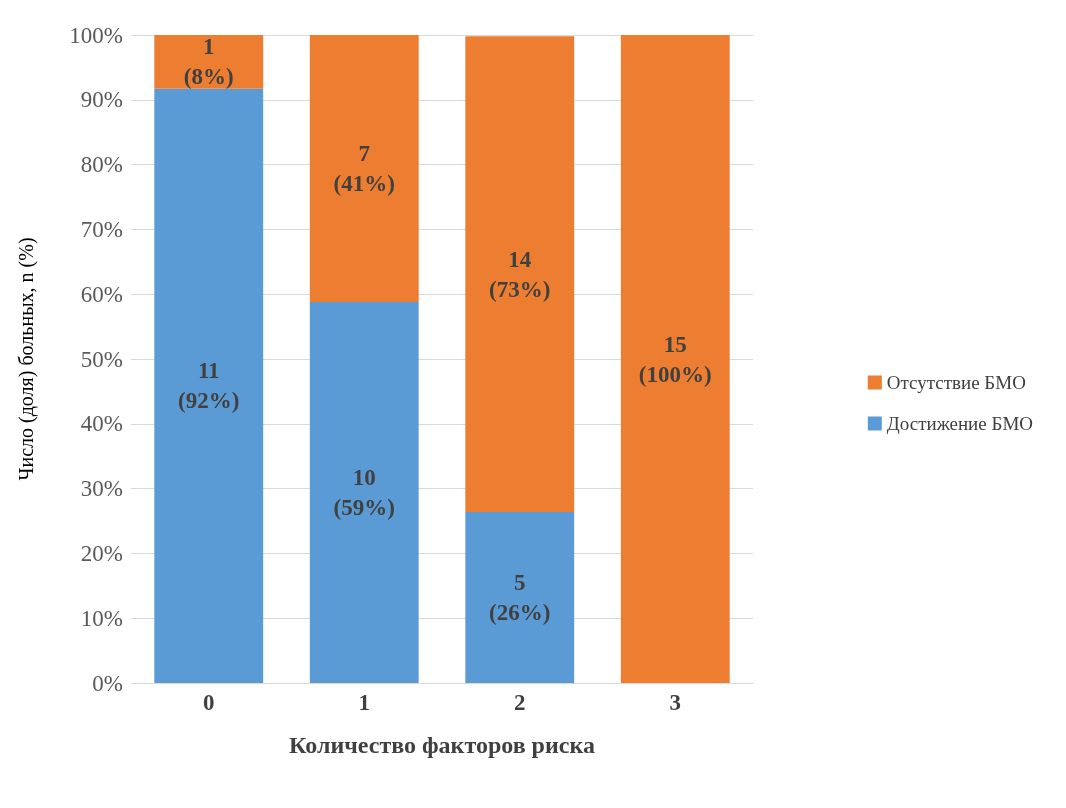 The image size is (1066, 808). What do you see at coordinates (209, 702) in the screenshot?
I see `x-tick-label: 0` at bounding box center [209, 702].